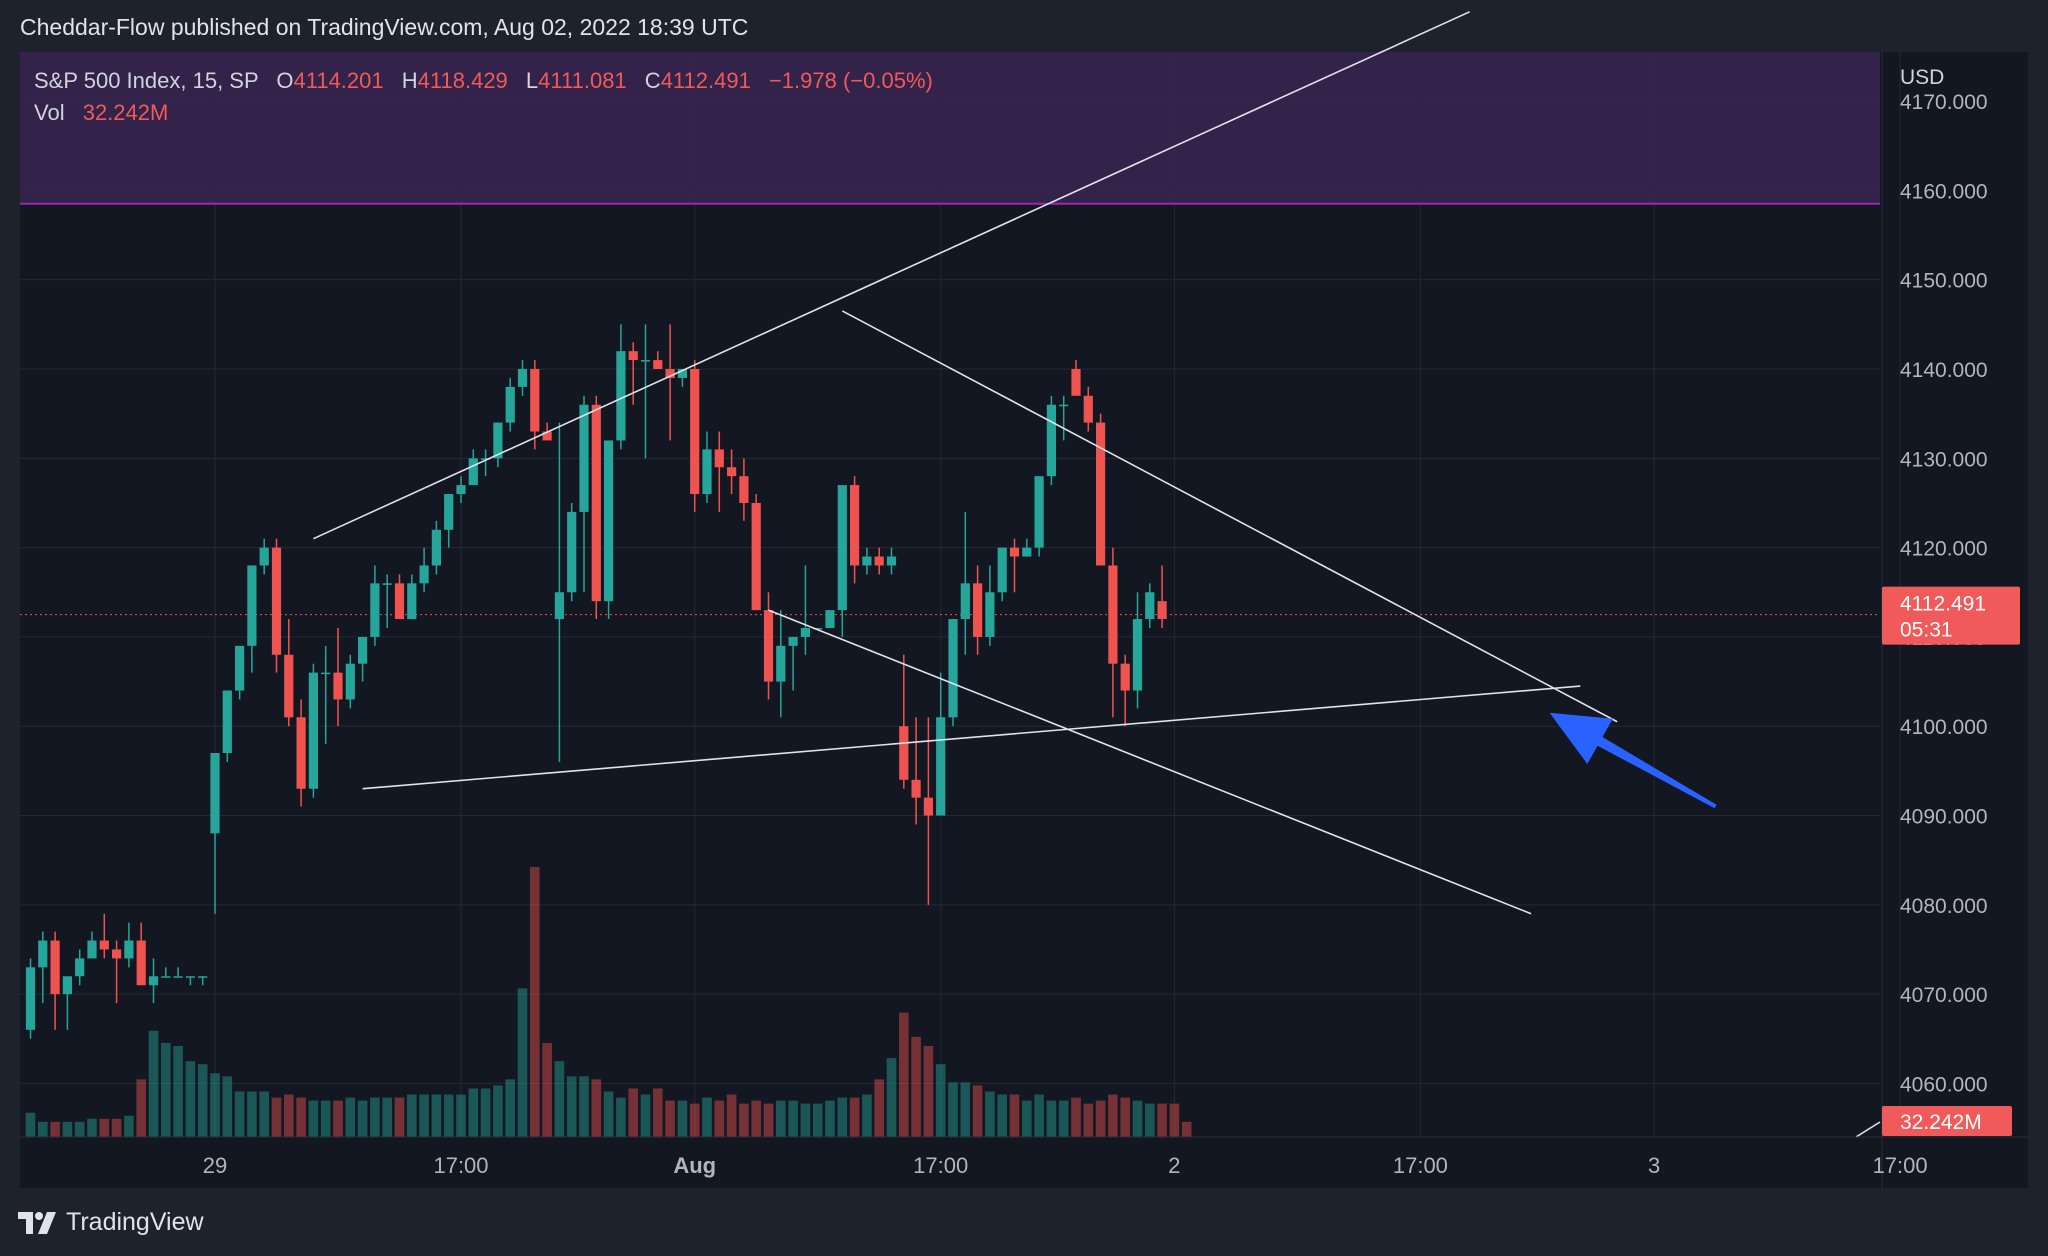  Describe the element at coordinates (1944, 1084) in the screenshot. I see `price-tick-label: 4060.000` at that location.